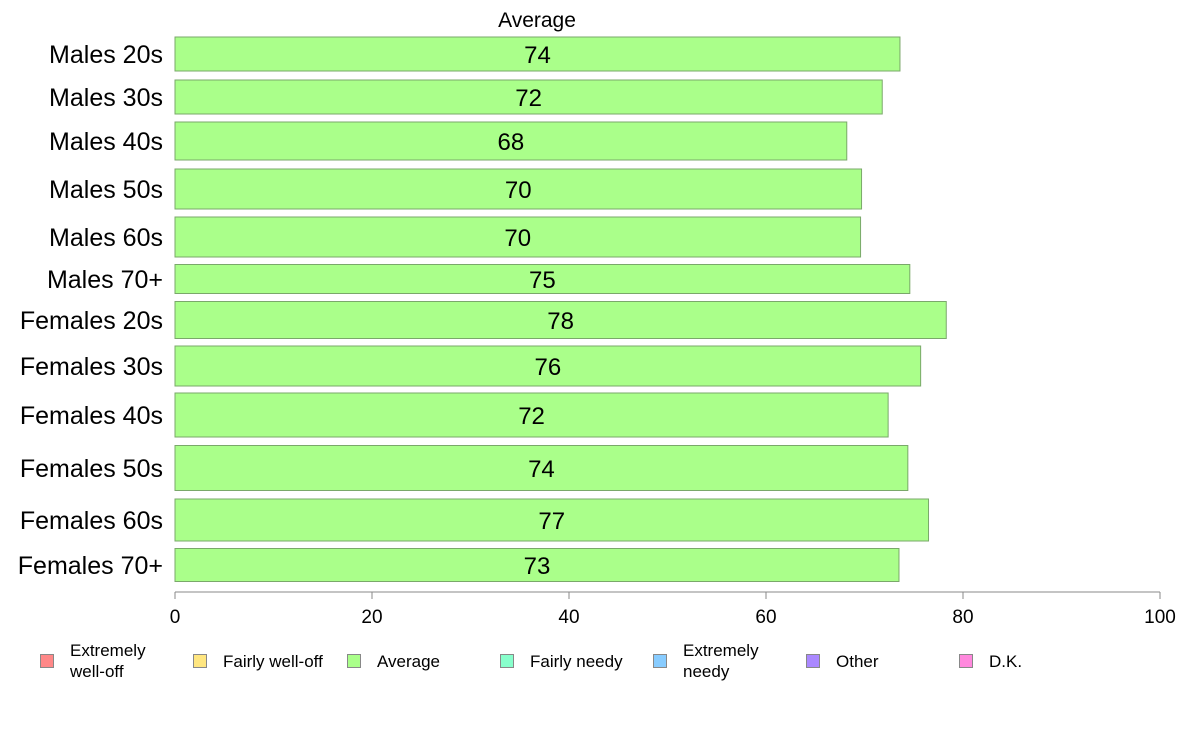 Image resolution: width=1188 pixels, height=736 pixels. What do you see at coordinates (1006, 661) in the screenshot?
I see `legend-label: D.K.` at bounding box center [1006, 661].